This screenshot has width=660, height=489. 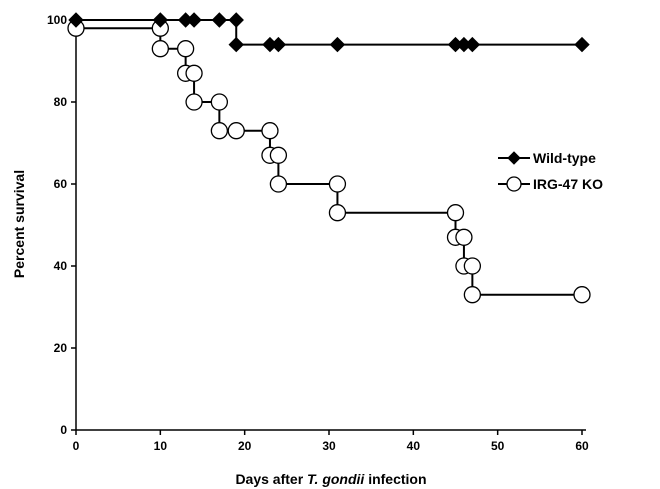 I want to click on legend-label: Wild-type, so click(x=564, y=158).